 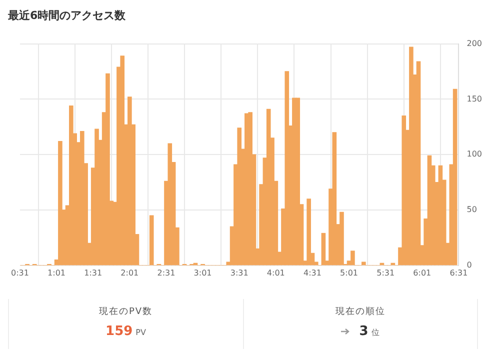 What do you see at coordinates (67, 15) in the screenshot?
I see `chart-title: 最近6時間のアクセス数` at bounding box center [67, 15].